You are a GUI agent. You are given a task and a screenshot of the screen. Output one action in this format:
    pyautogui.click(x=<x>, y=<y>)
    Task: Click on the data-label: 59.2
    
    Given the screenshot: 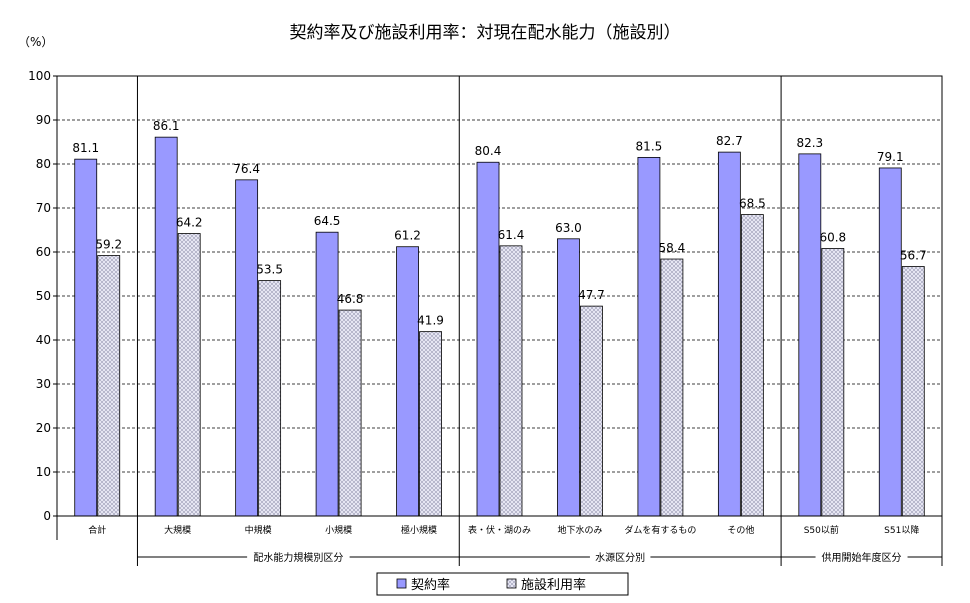 What is the action you would take?
    pyautogui.click(x=108, y=245)
    